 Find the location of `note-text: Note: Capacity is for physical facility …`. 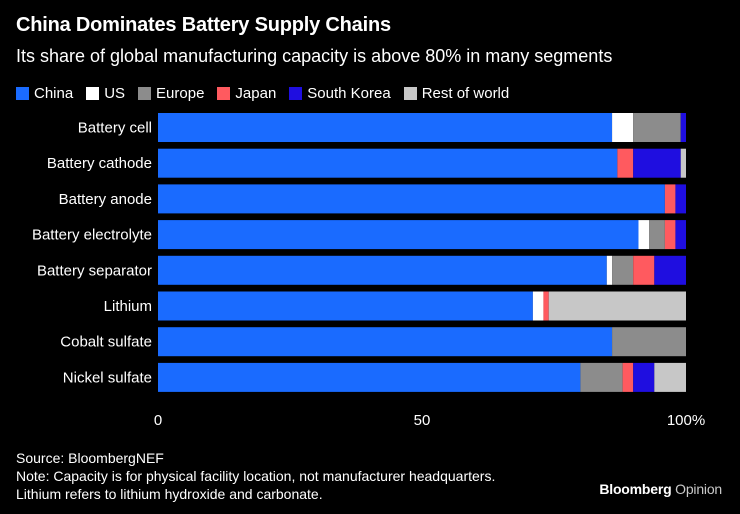

note-text: Note: Capacity is for physical facility … is located at coordinates (256, 476).